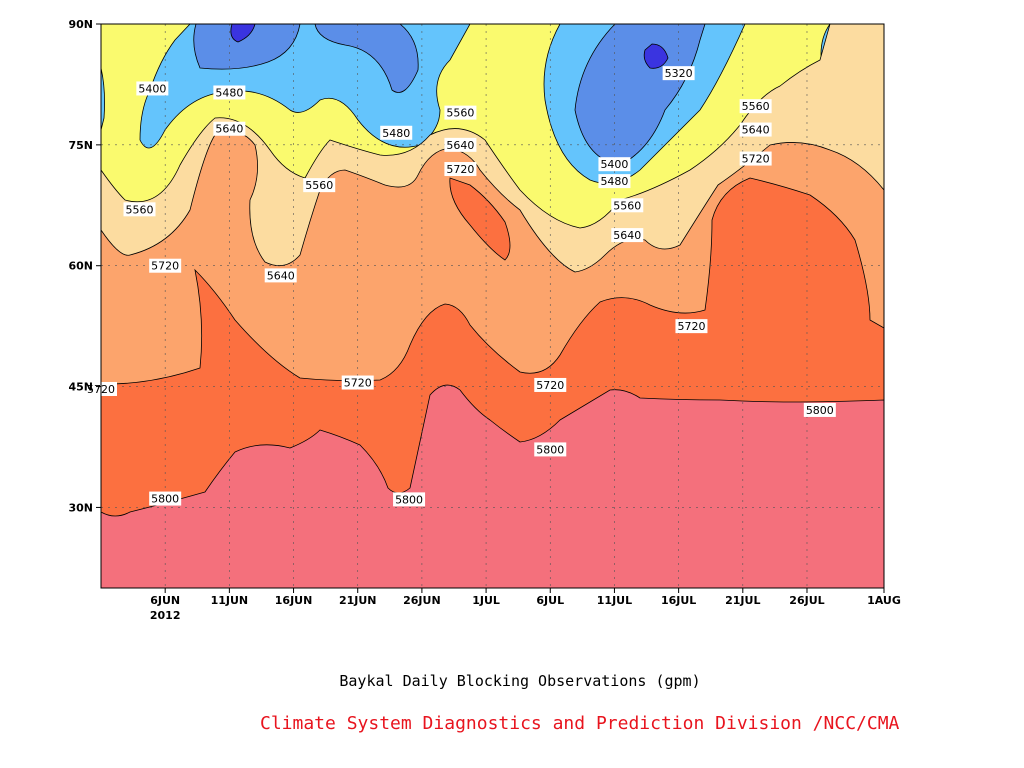 Image resolution: width=1024 pixels, height=768 pixels. I want to click on x-tick-label: 26JUN, so click(422, 600).